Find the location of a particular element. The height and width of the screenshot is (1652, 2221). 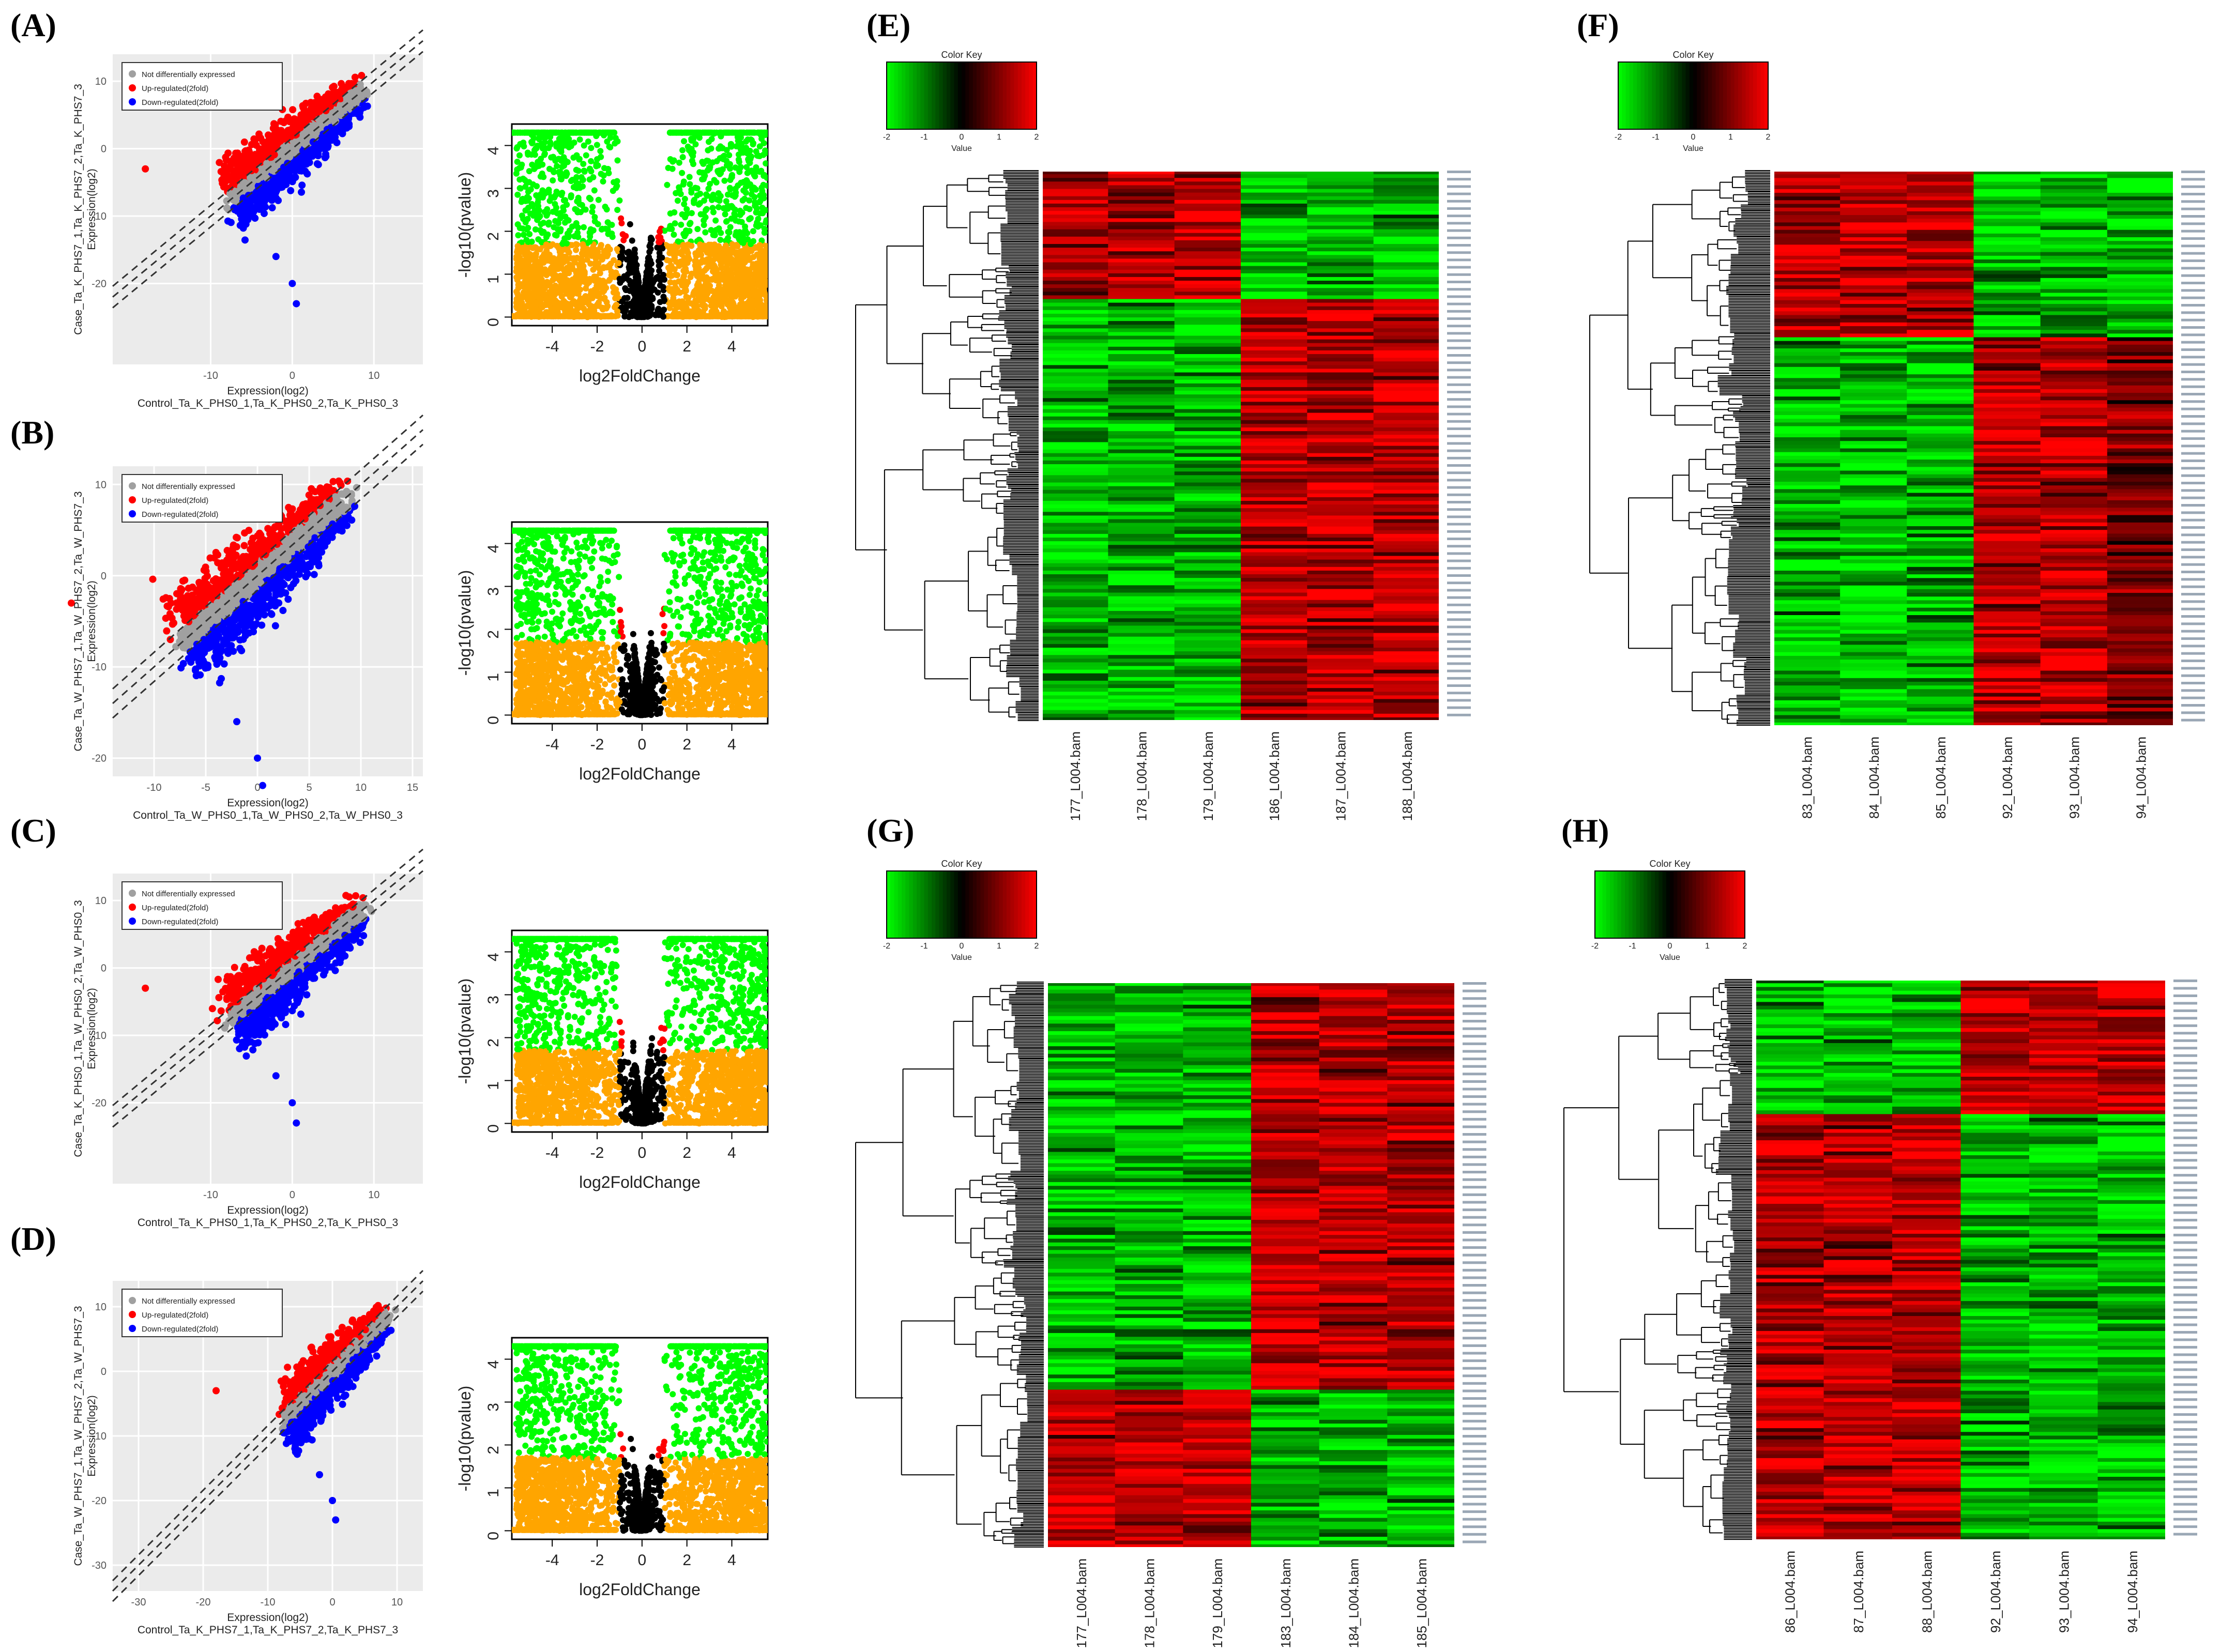

panel-label-g: (G) is located at coordinates (890, 830).